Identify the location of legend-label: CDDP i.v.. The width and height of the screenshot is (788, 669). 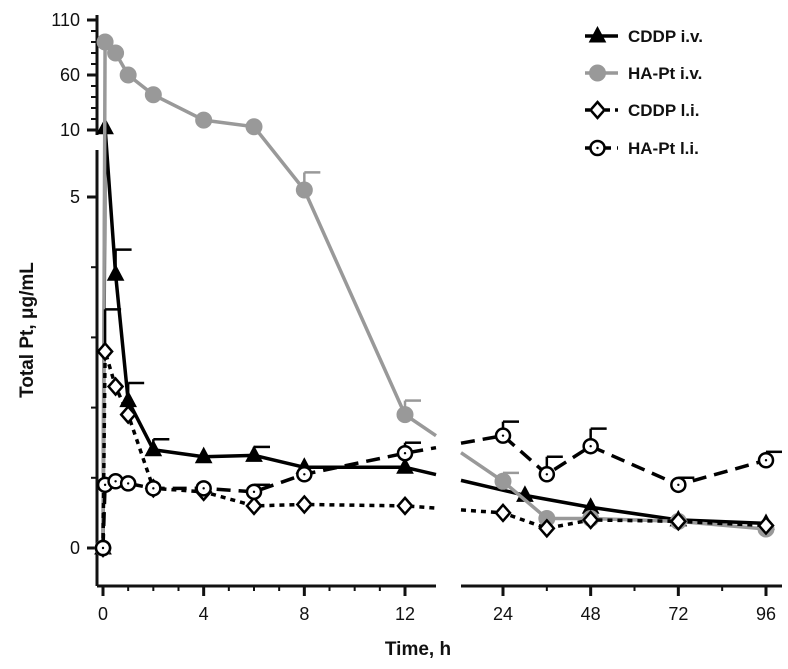
(665, 36).